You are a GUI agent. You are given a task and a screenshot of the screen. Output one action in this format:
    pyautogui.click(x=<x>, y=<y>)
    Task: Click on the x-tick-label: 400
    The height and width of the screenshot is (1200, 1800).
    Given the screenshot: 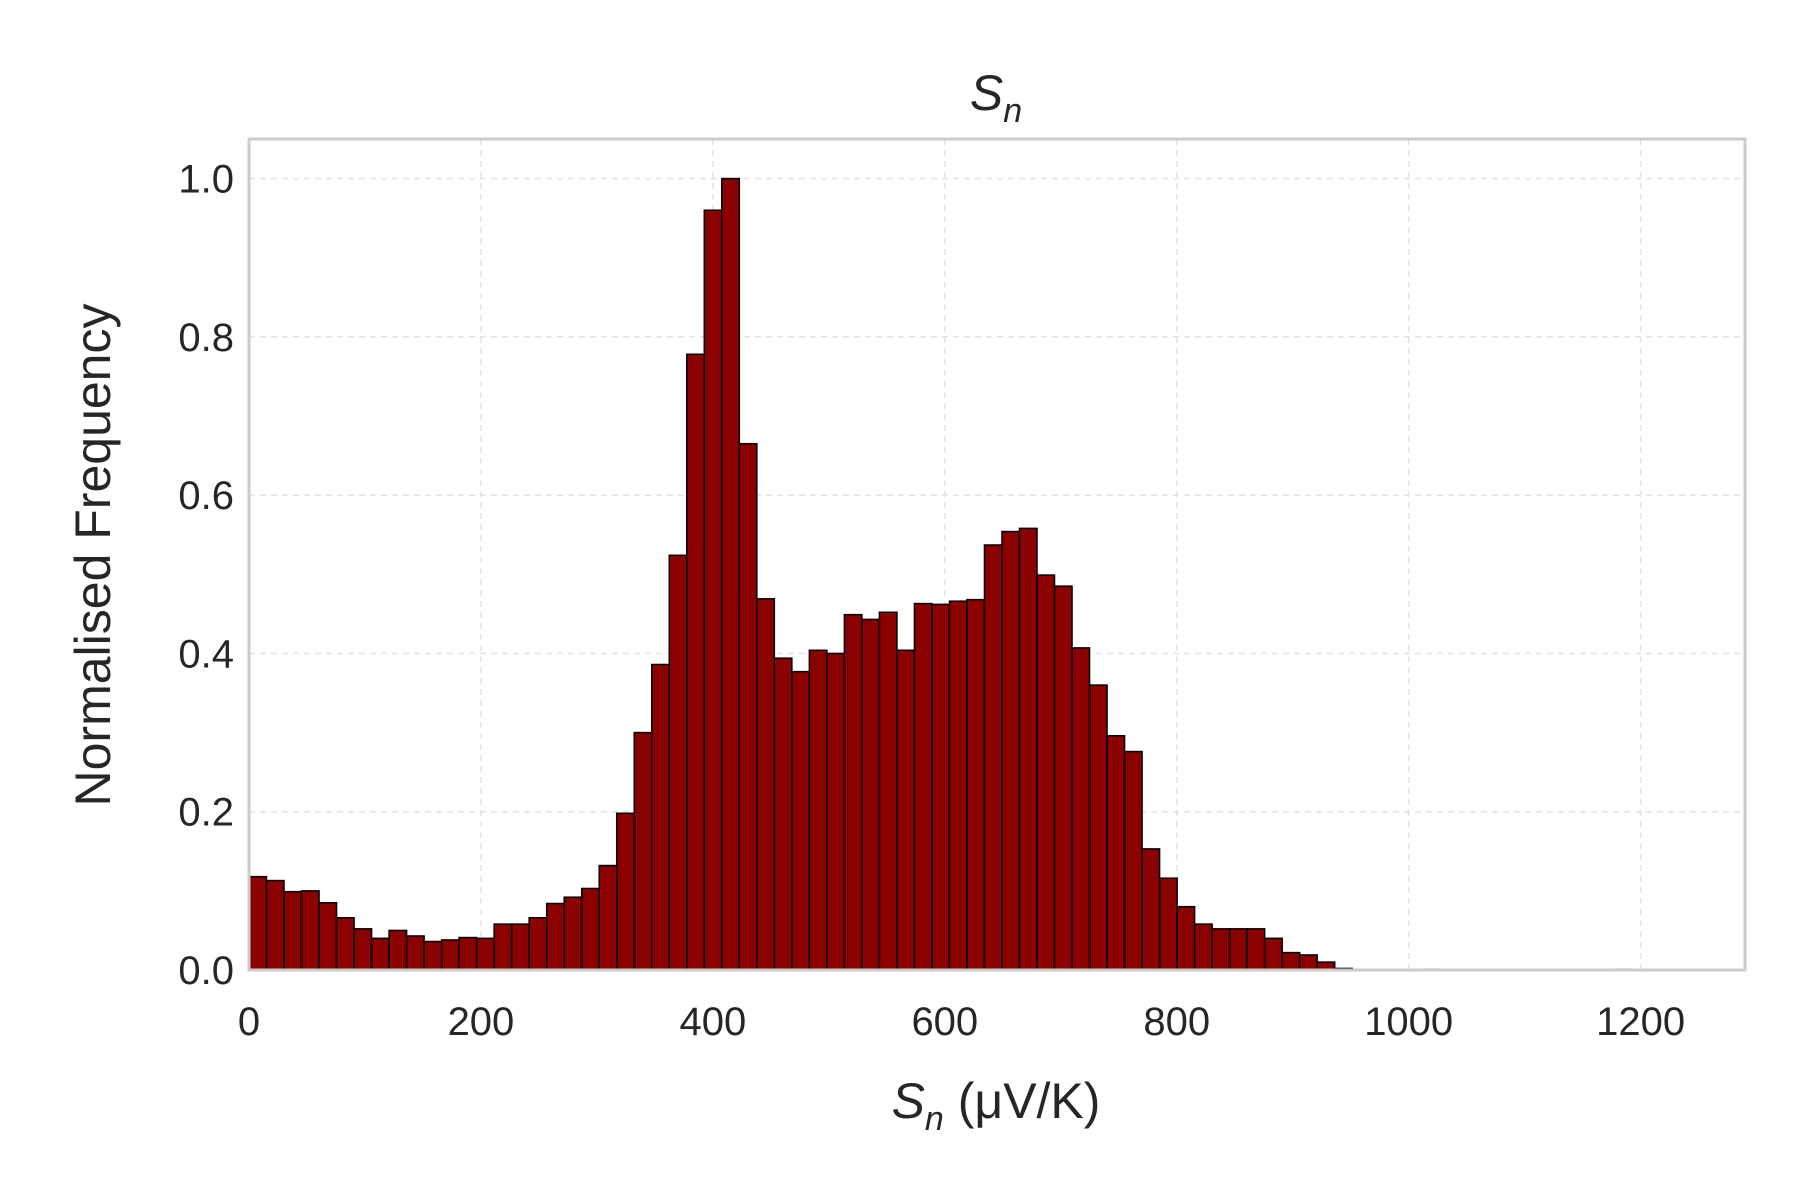 What is the action you would take?
    pyautogui.click(x=713, y=1022)
    